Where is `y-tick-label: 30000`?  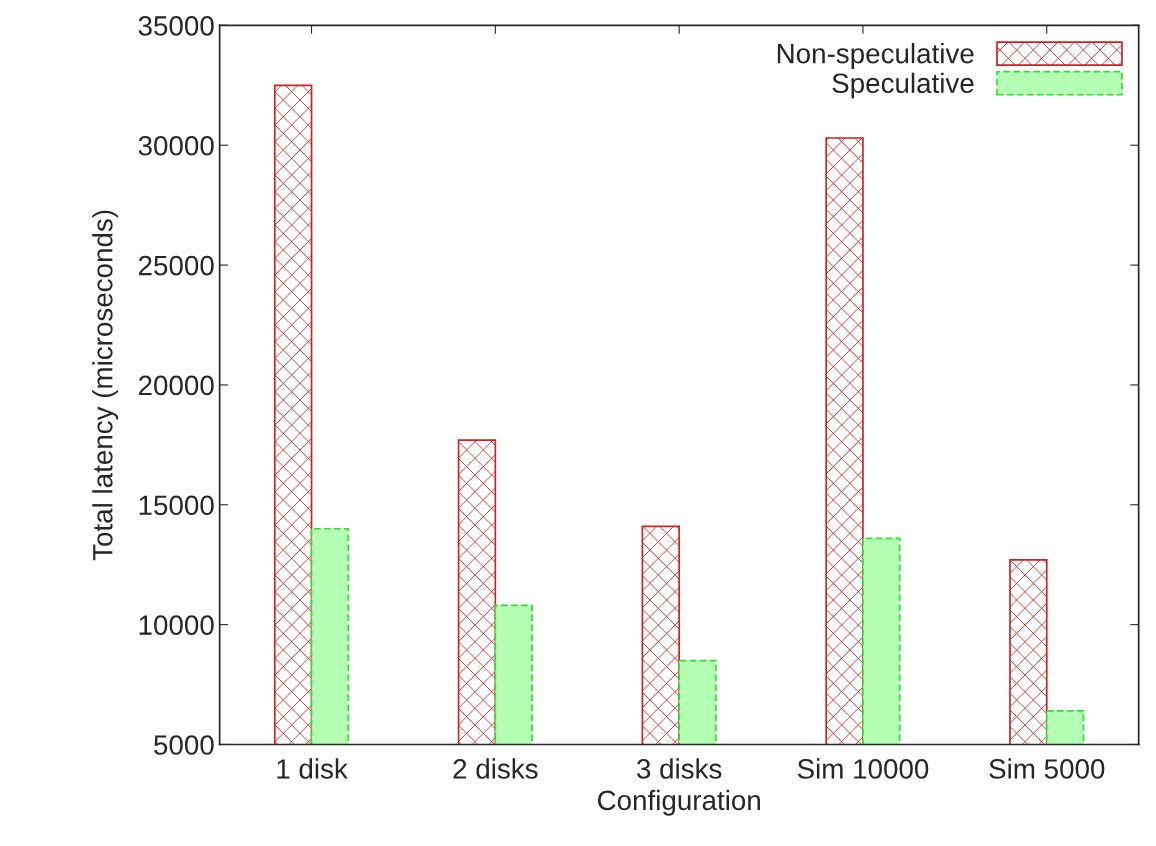 y-tick-label: 30000 is located at coordinates (176, 145).